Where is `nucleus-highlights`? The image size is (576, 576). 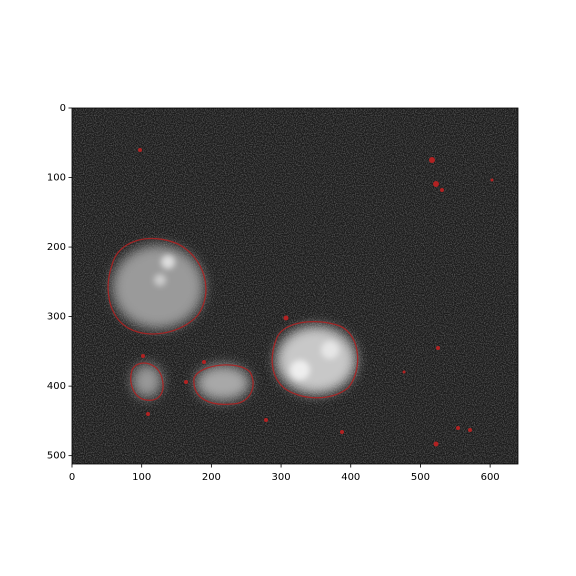
nucleus-highlights is located at coordinates (246, 317).